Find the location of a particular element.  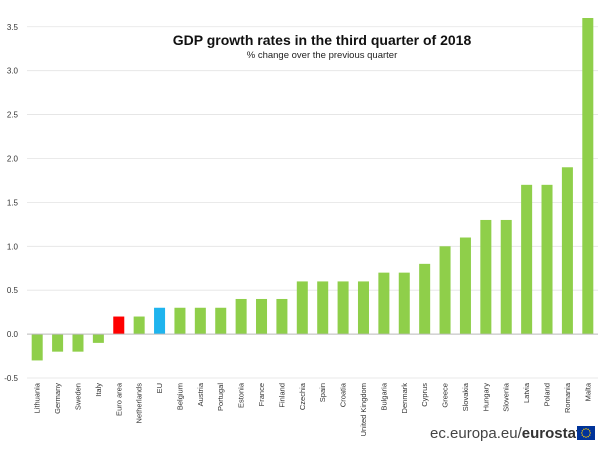

bar-denmark is located at coordinates (404, 303).